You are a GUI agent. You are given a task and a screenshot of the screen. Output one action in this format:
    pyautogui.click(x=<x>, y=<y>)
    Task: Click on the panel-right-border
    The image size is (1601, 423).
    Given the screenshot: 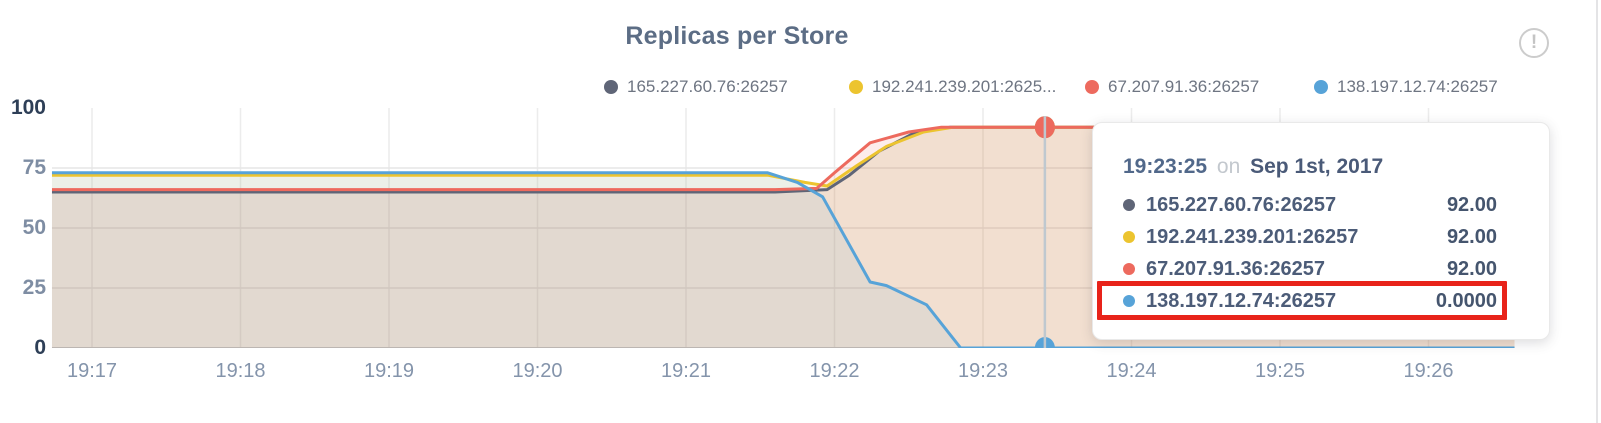 What is the action you would take?
    pyautogui.click(x=1597, y=211)
    